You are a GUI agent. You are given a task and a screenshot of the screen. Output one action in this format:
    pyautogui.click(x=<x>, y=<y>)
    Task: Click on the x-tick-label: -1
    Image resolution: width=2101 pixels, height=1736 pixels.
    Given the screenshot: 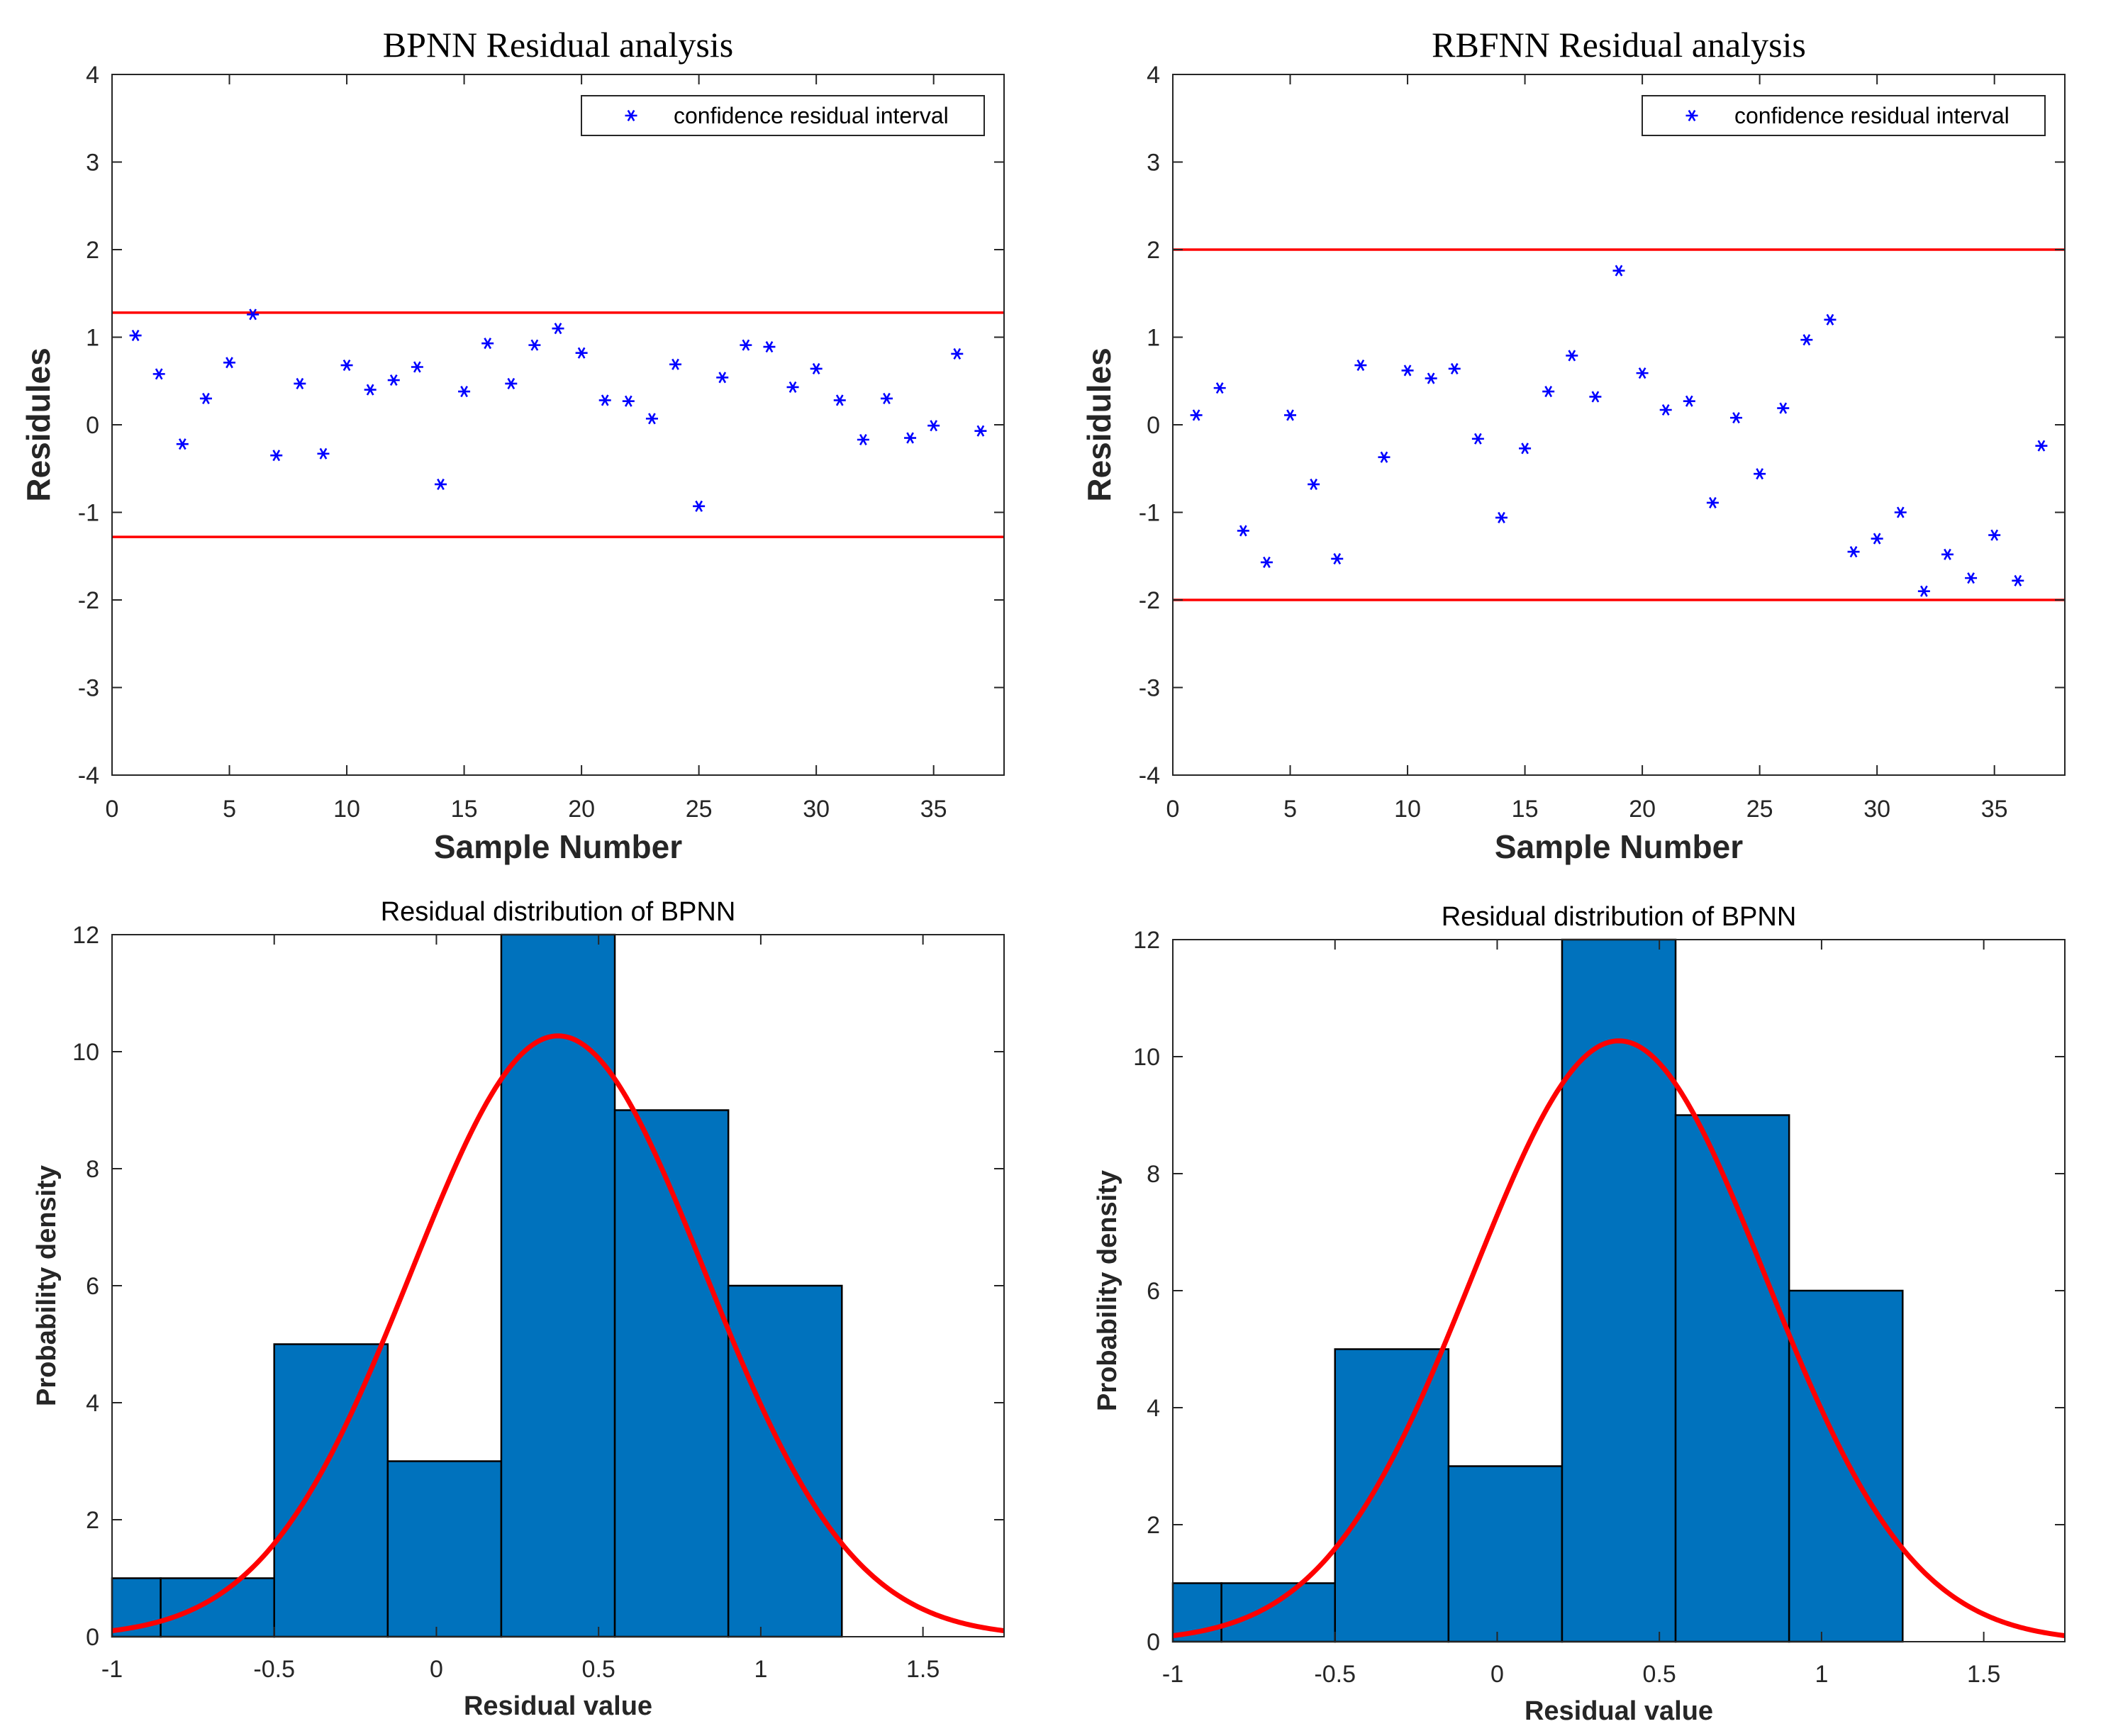 What is the action you would take?
    pyautogui.click(x=1172, y=1674)
    